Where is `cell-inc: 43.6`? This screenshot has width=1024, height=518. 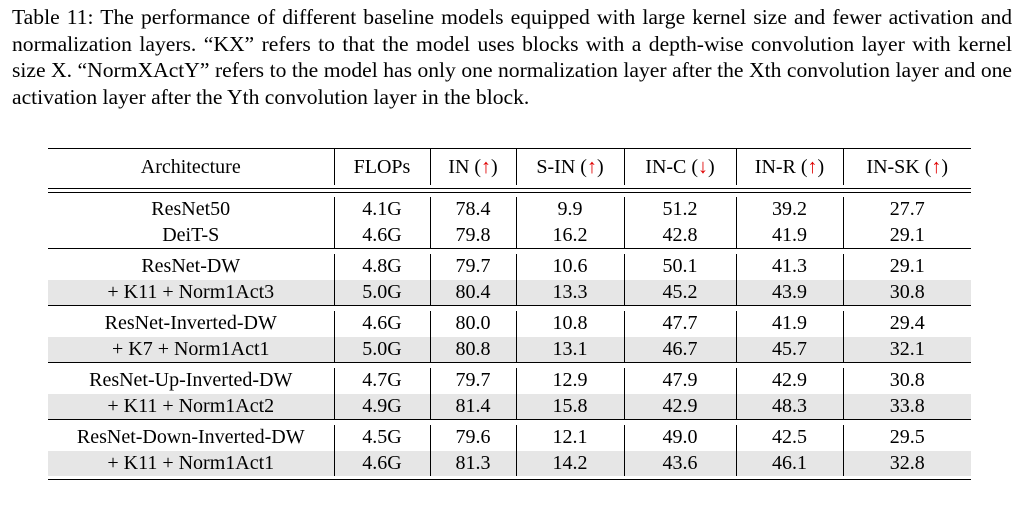 cell-inc: 43.6 is located at coordinates (680, 463).